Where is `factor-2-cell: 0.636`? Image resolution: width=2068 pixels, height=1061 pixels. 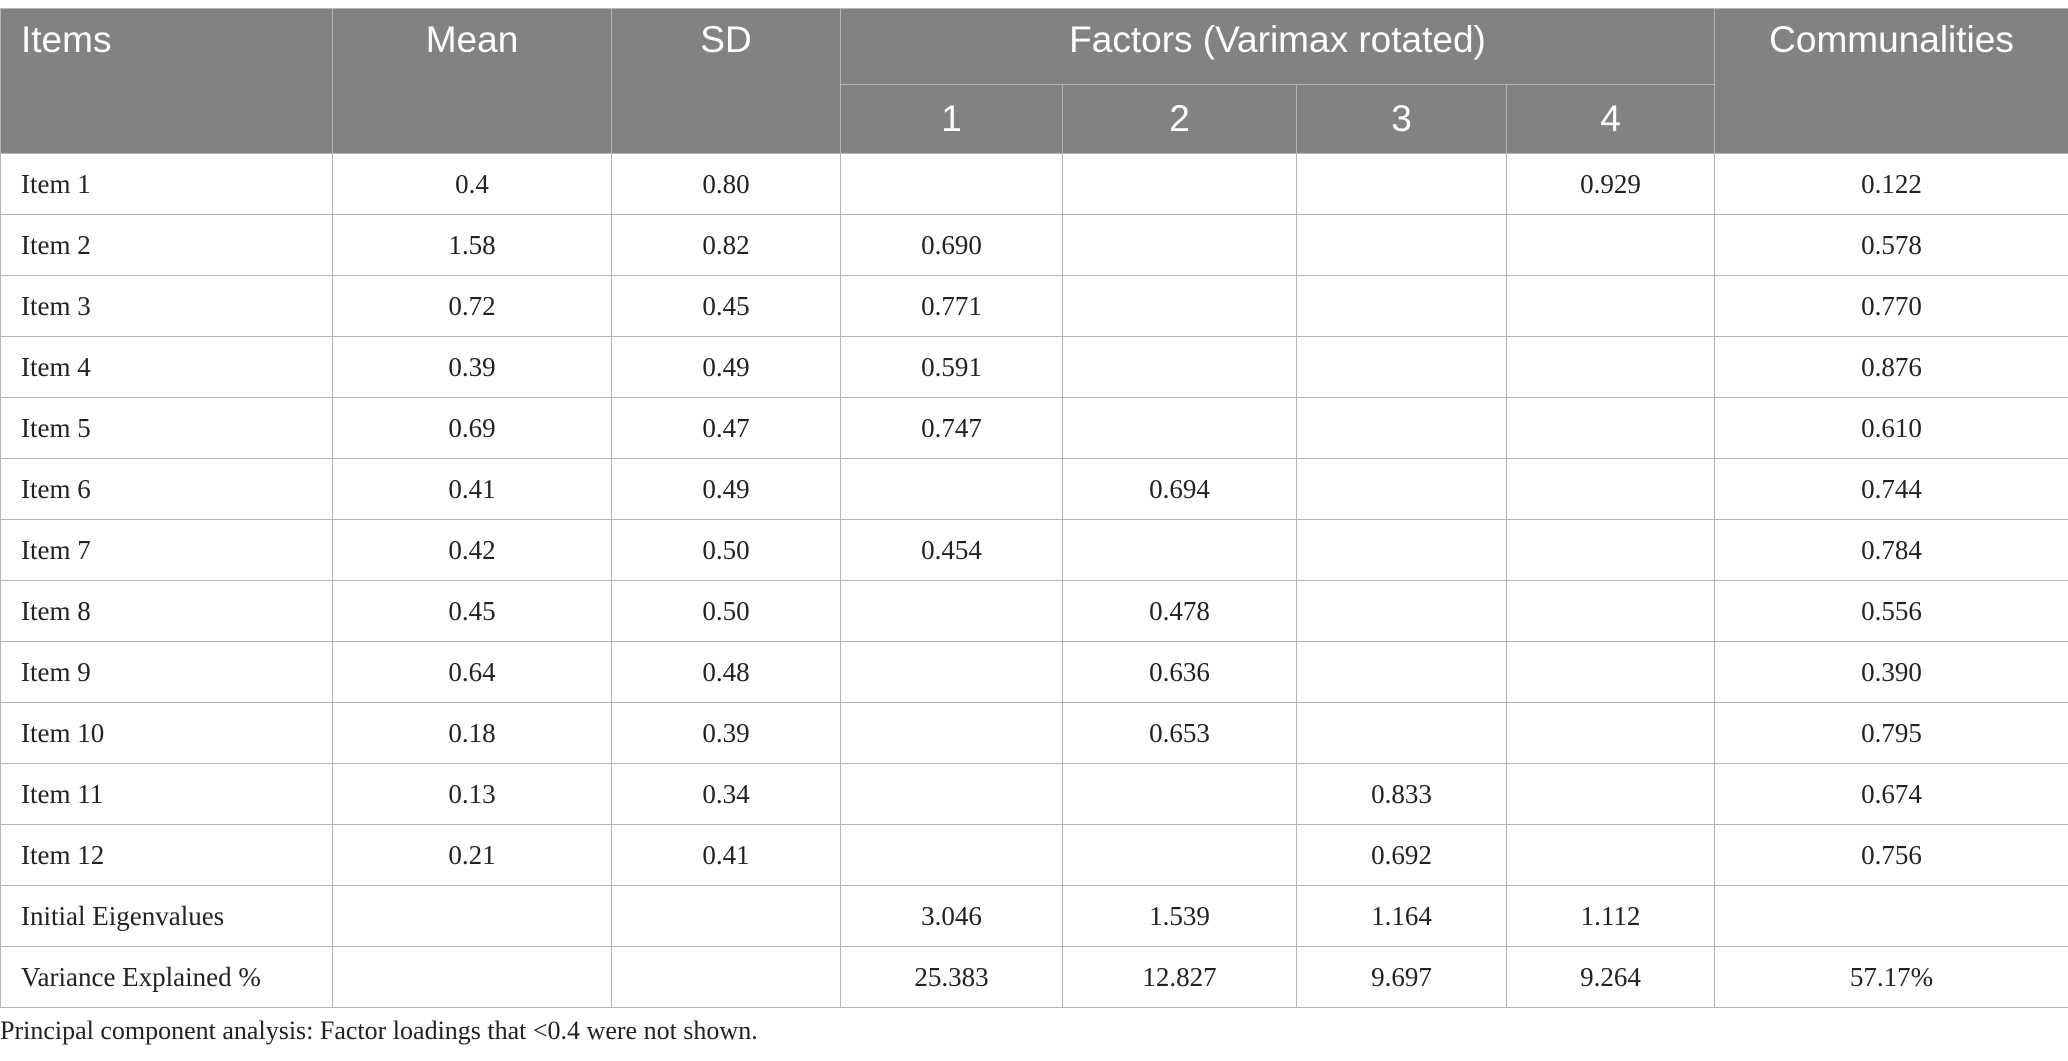 factor-2-cell: 0.636 is located at coordinates (1179, 672).